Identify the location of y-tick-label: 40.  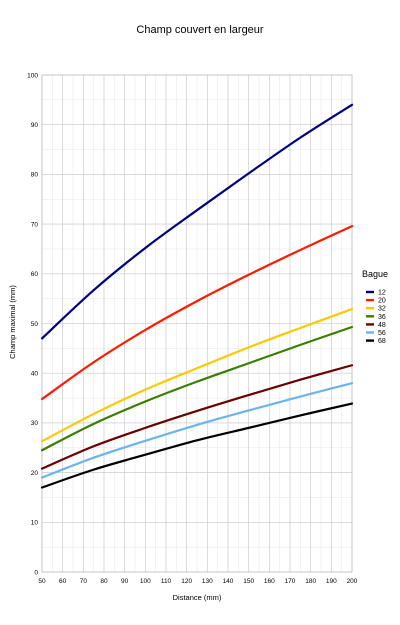
(35, 374).